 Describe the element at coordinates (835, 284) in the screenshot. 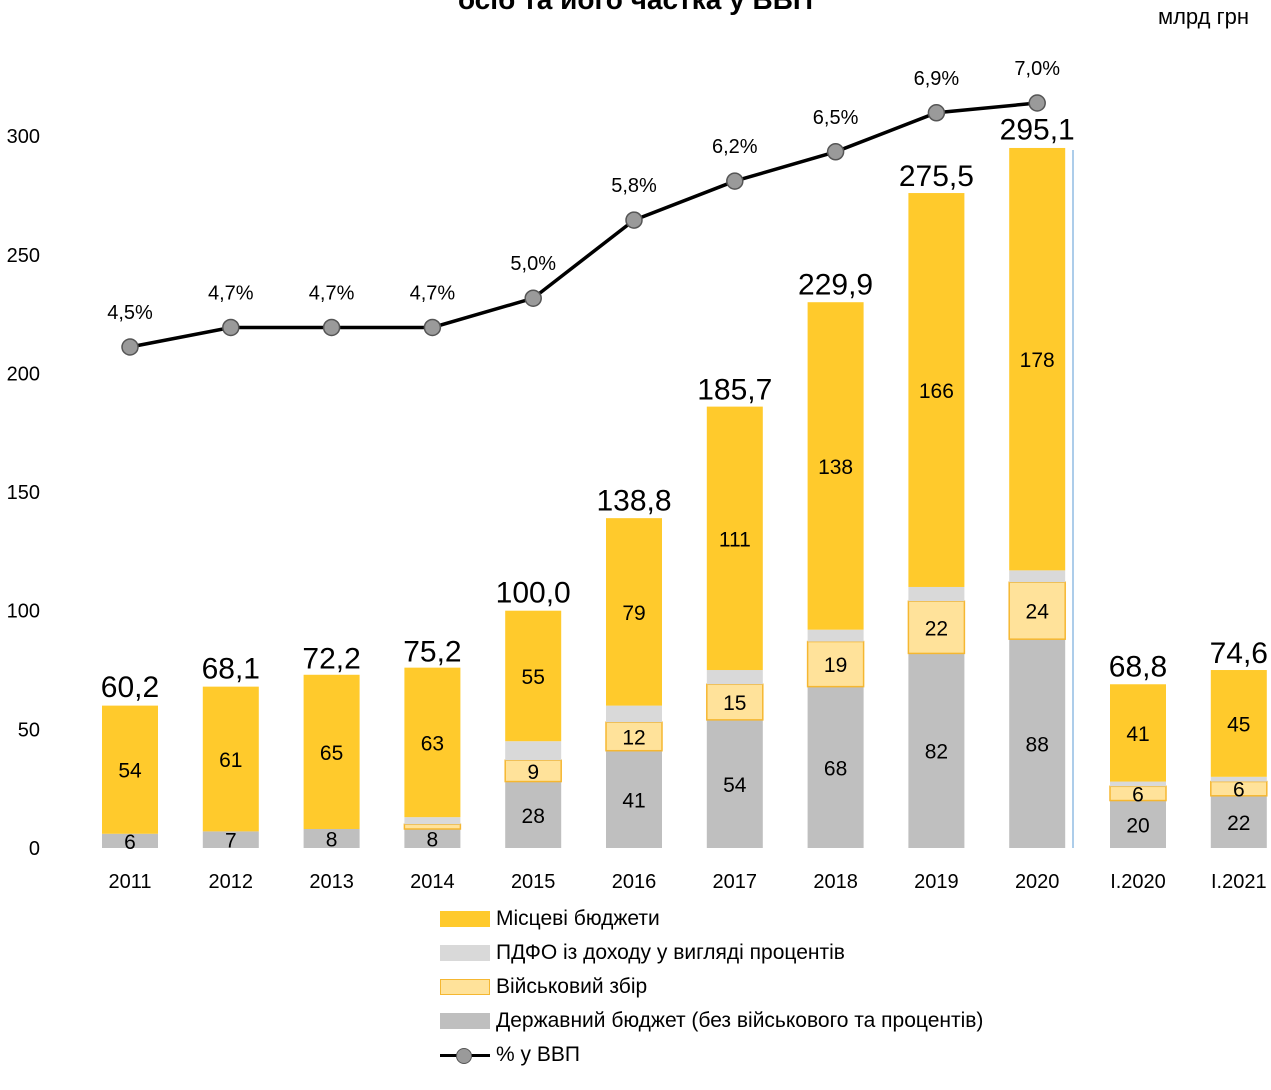

I see `bar-total-label: 229,9` at that location.